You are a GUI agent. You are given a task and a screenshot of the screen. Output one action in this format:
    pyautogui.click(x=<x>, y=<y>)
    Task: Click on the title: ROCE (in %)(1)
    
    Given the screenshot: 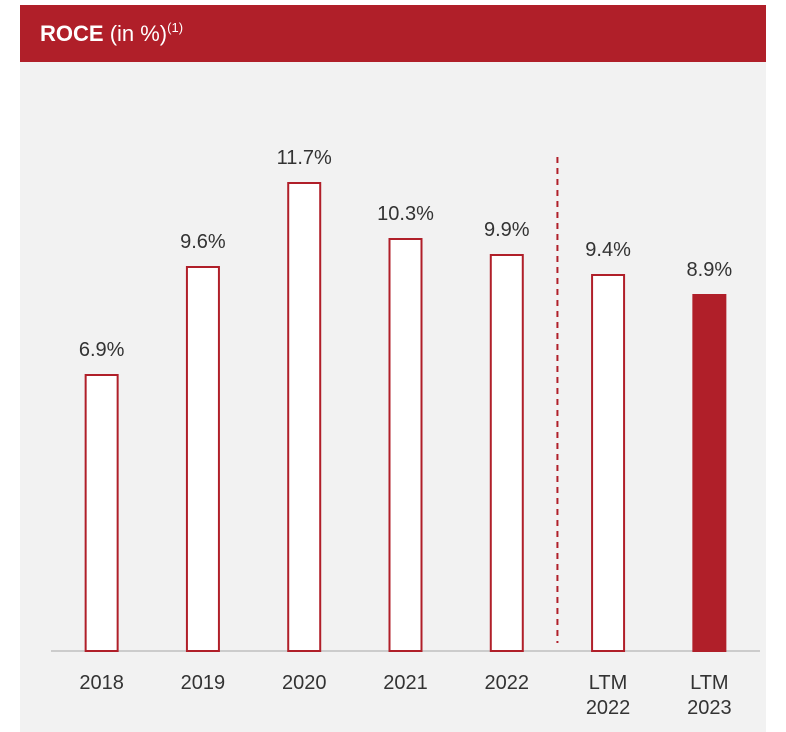 What is the action you would take?
    pyautogui.click(x=111, y=33)
    